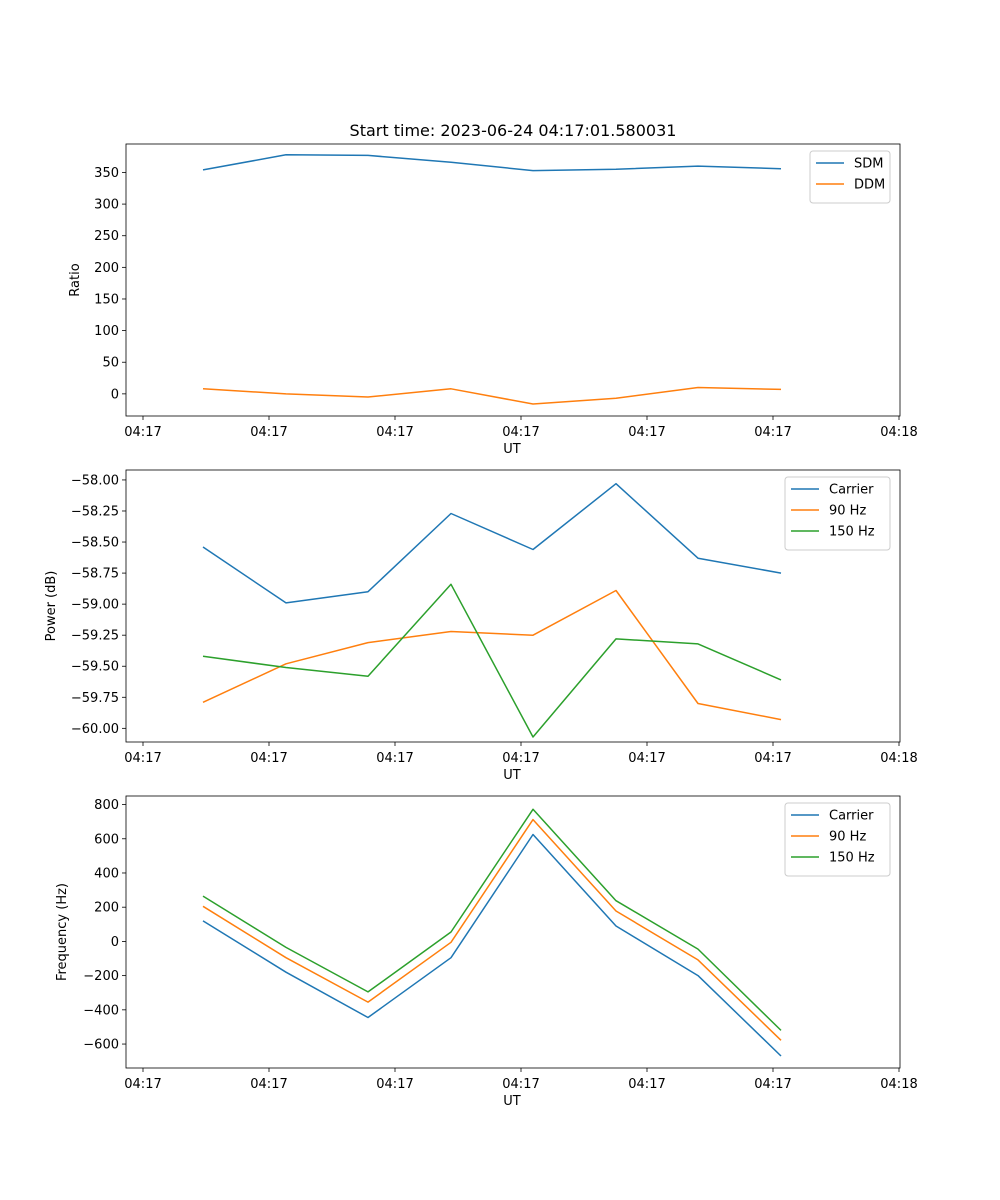  I want to click on y-tick-label: −59.50, so click(95, 667).